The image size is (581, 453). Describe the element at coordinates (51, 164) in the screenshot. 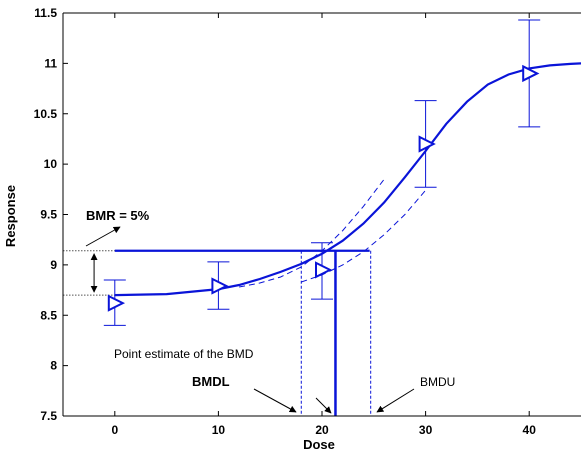

I see `y-tick-label: 10` at that location.